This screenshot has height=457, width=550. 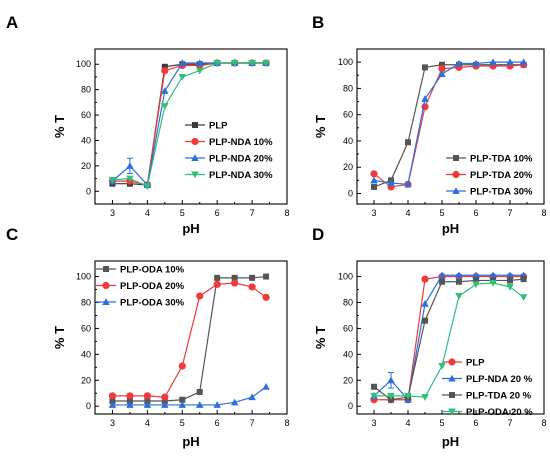 I want to click on legend-entry: PLP-NDA 20%, so click(x=229, y=159).